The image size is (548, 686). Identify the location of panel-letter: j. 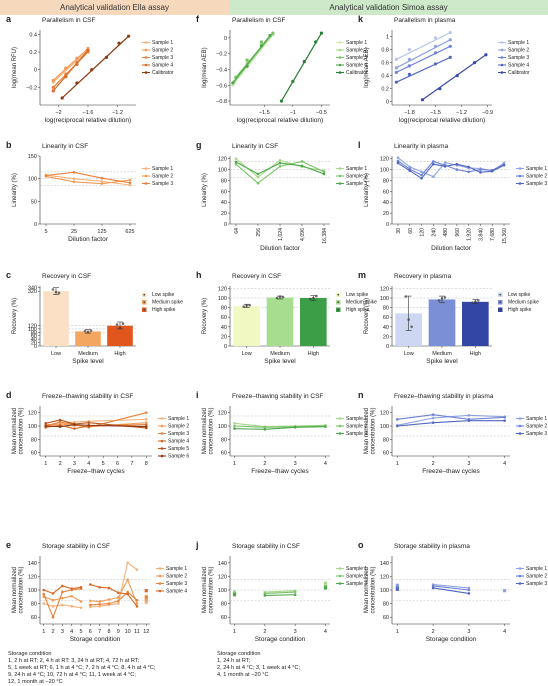
(197, 545).